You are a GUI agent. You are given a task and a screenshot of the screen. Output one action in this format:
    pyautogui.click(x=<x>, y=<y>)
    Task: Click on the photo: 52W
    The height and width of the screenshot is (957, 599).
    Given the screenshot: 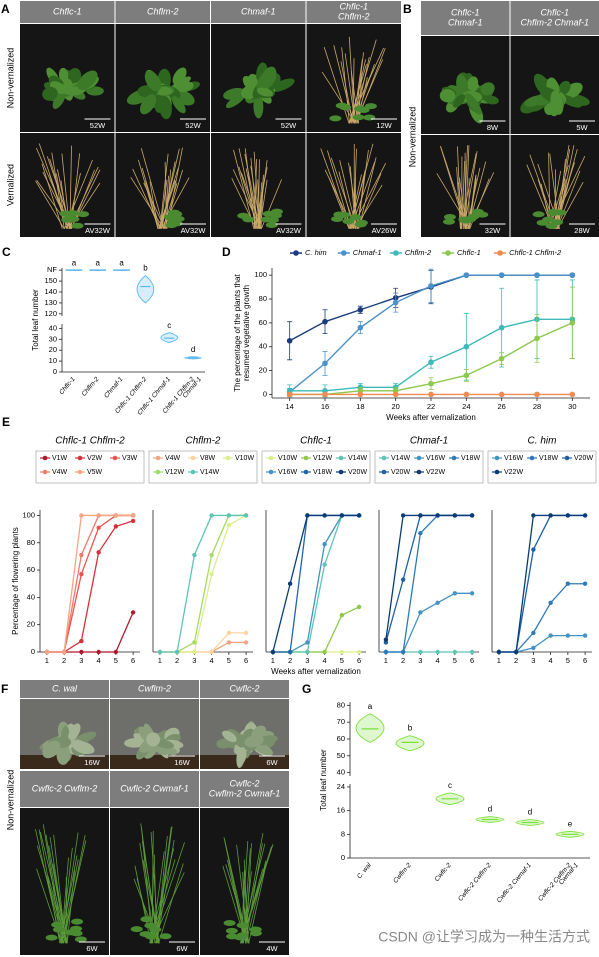 What is the action you would take?
    pyautogui.click(x=162, y=78)
    